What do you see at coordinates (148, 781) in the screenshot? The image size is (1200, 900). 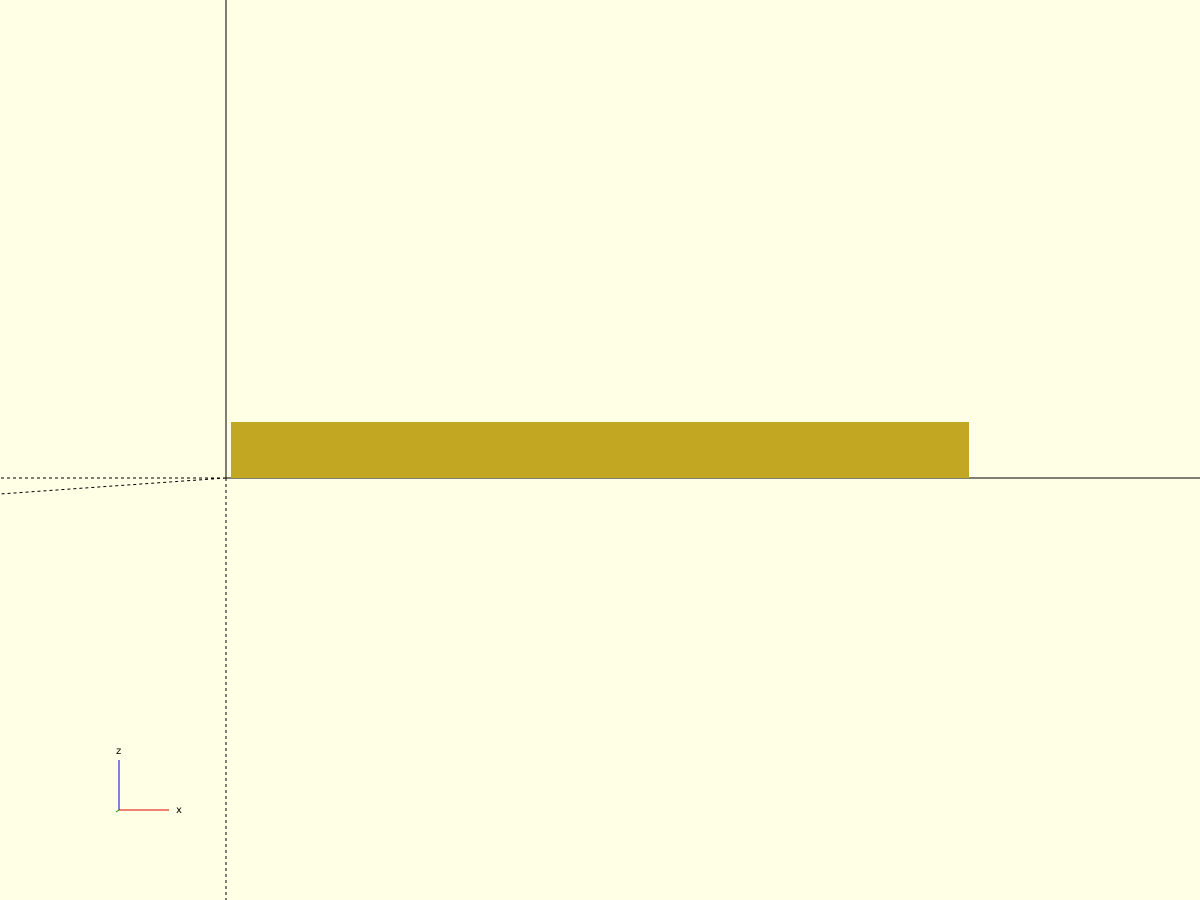 I see `axis-gizmo: x z` at bounding box center [148, 781].